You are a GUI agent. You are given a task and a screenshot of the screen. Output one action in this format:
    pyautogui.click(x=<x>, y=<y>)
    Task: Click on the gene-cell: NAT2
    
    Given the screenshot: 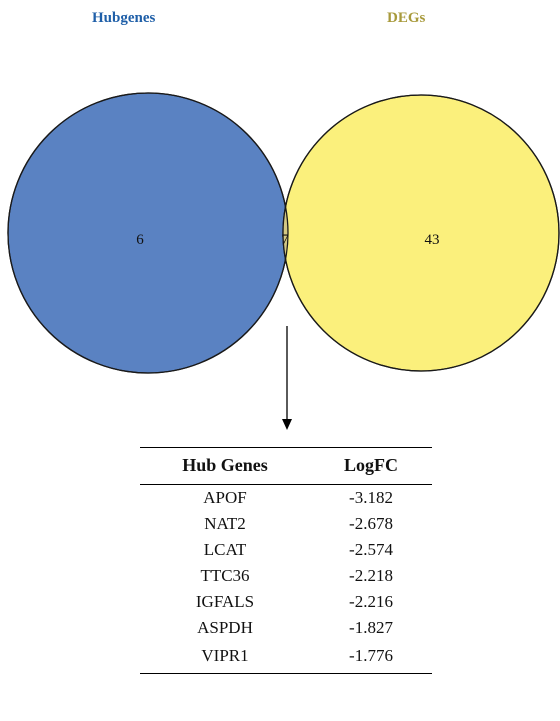 What is the action you would take?
    pyautogui.click(x=225, y=523)
    